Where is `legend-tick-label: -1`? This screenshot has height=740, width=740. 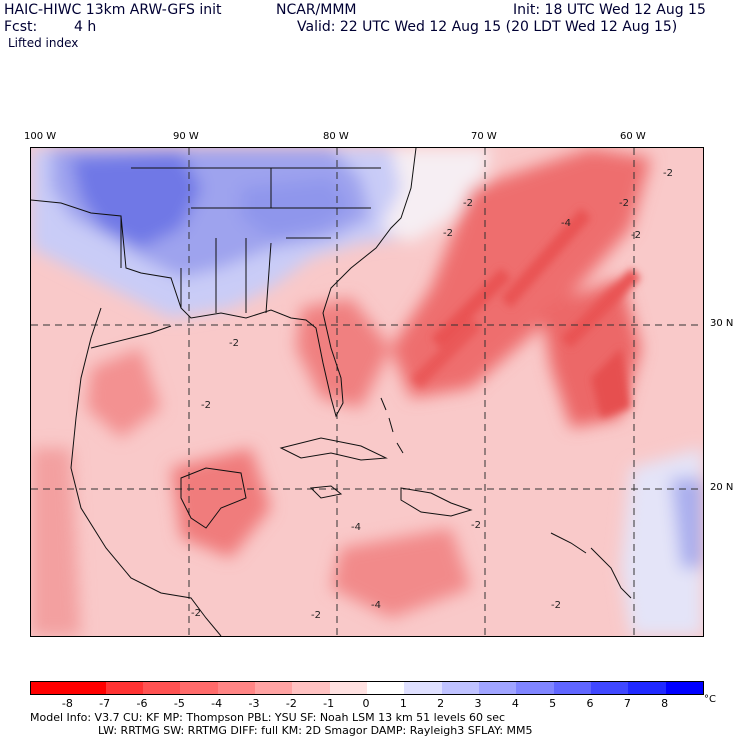 legend-tick-label: -1 is located at coordinates (329, 703).